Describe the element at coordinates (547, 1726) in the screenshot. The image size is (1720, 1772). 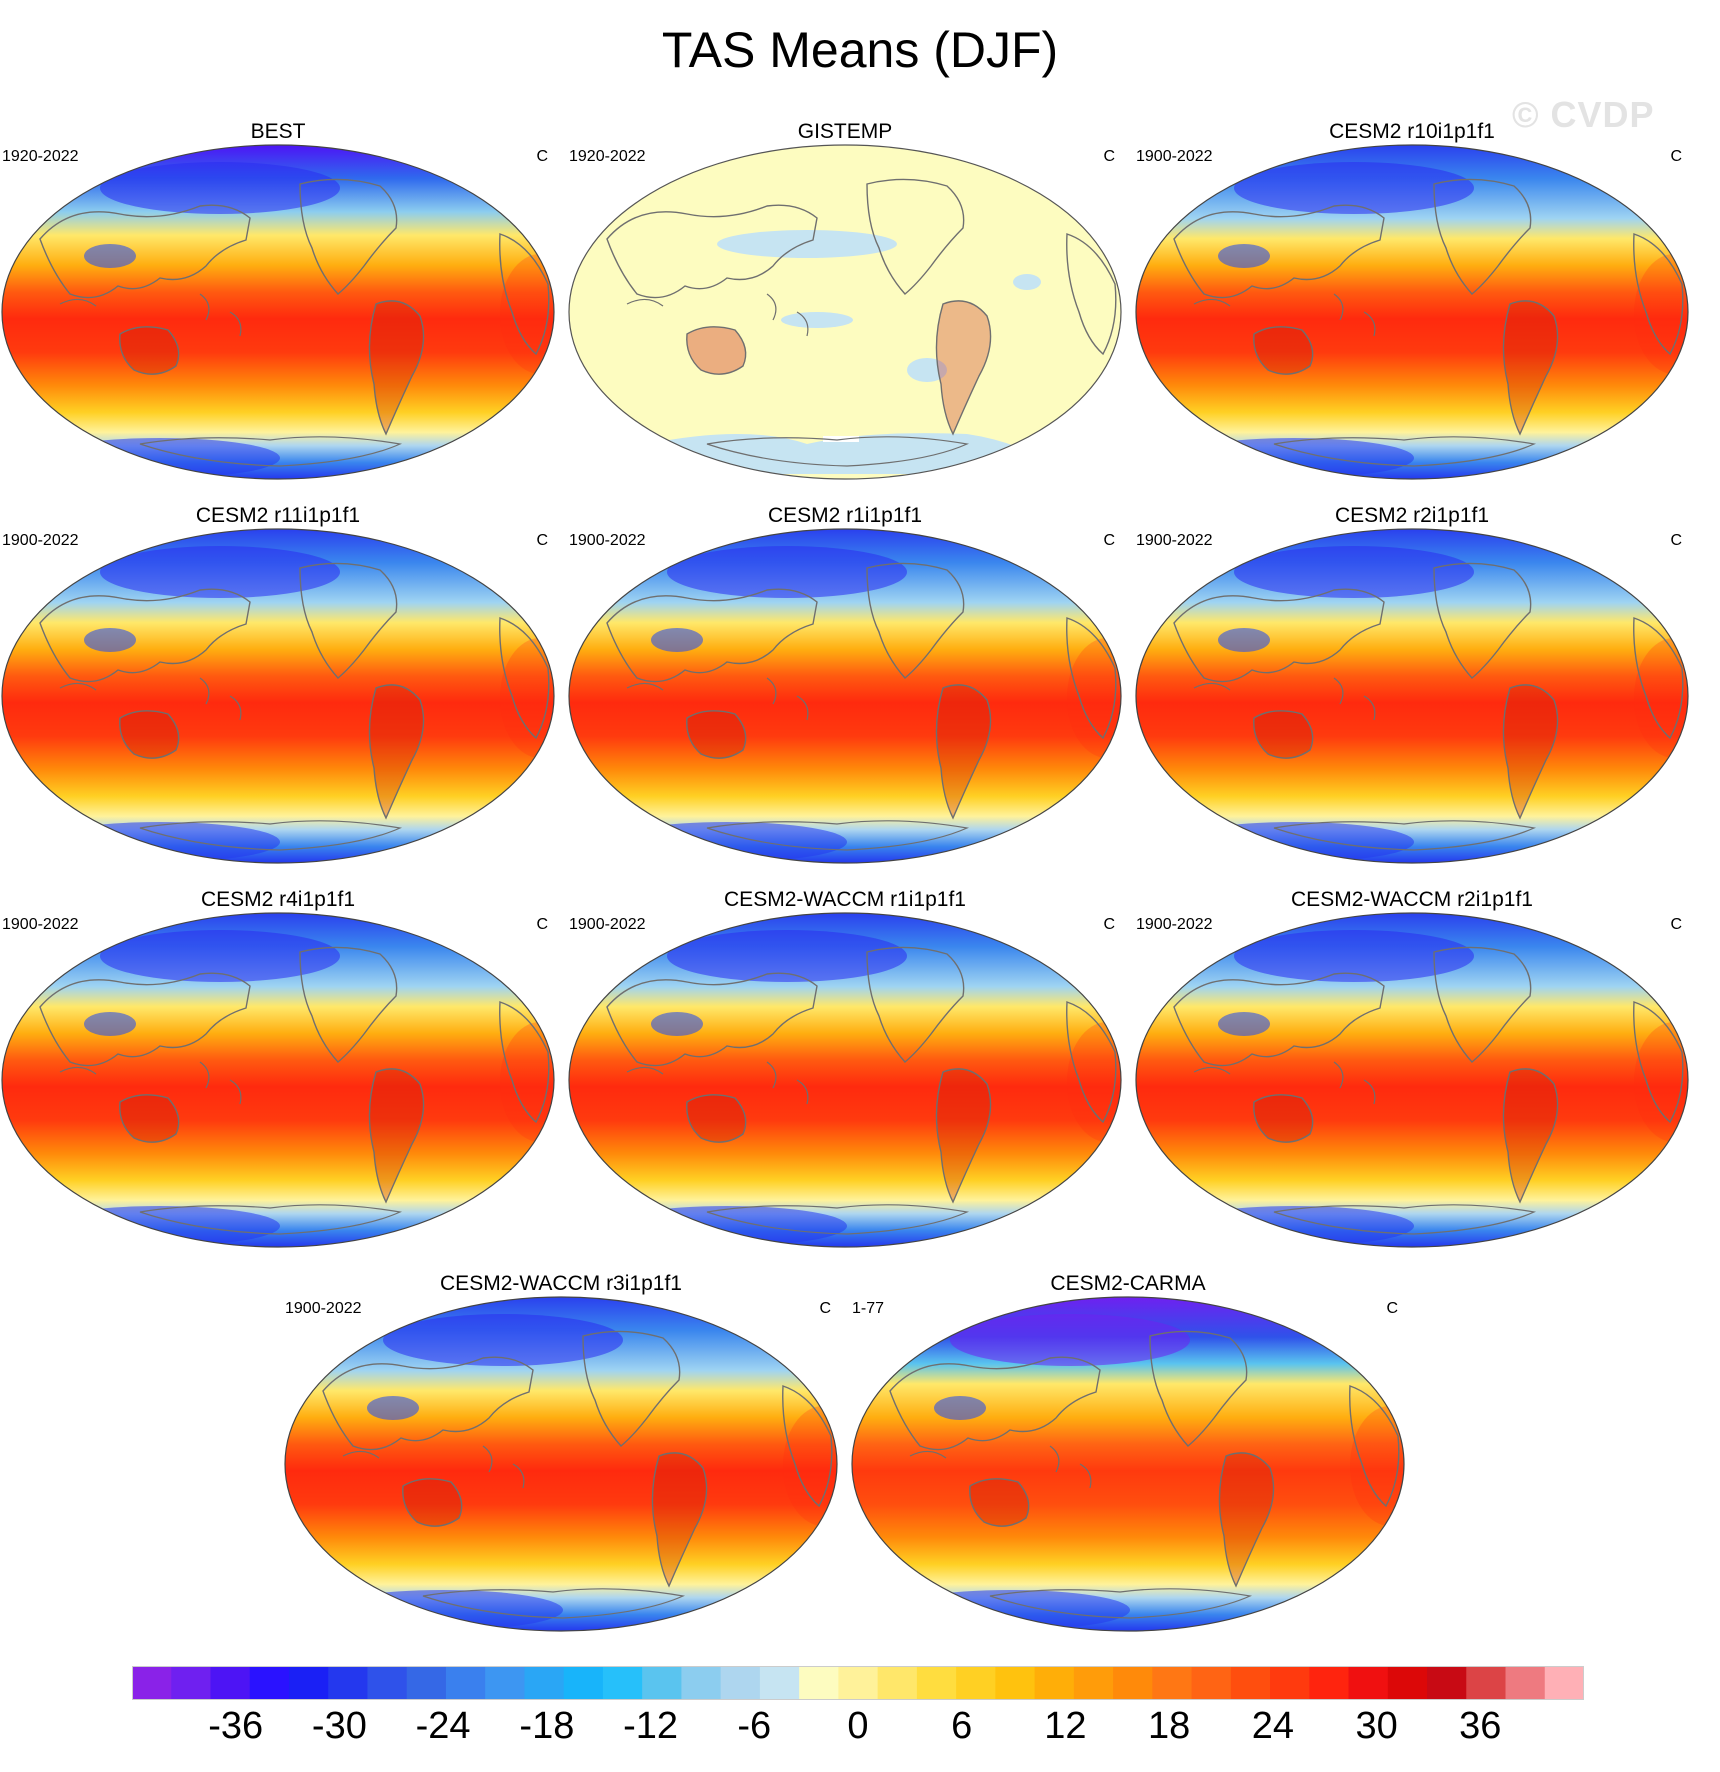
I see `colorbar-tick-label: -18` at that location.